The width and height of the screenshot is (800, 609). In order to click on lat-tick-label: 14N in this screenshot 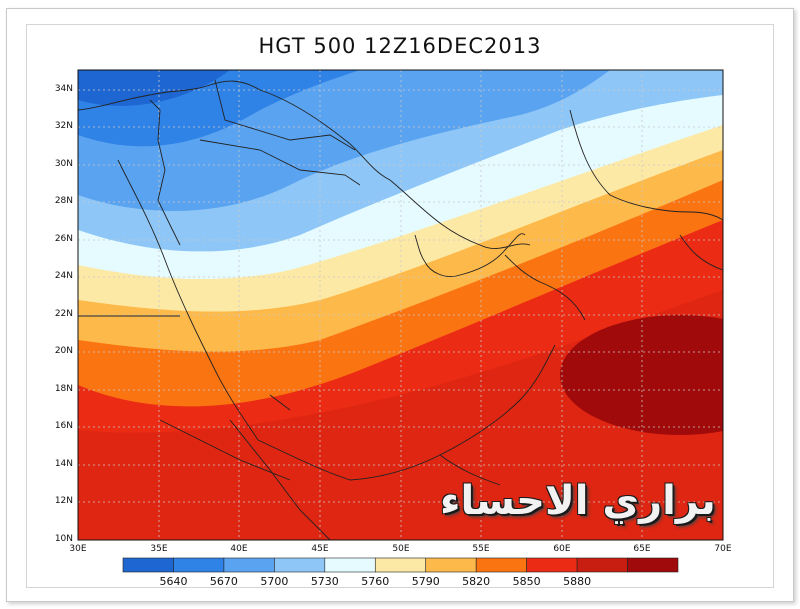, I will do `click(63, 464)`.